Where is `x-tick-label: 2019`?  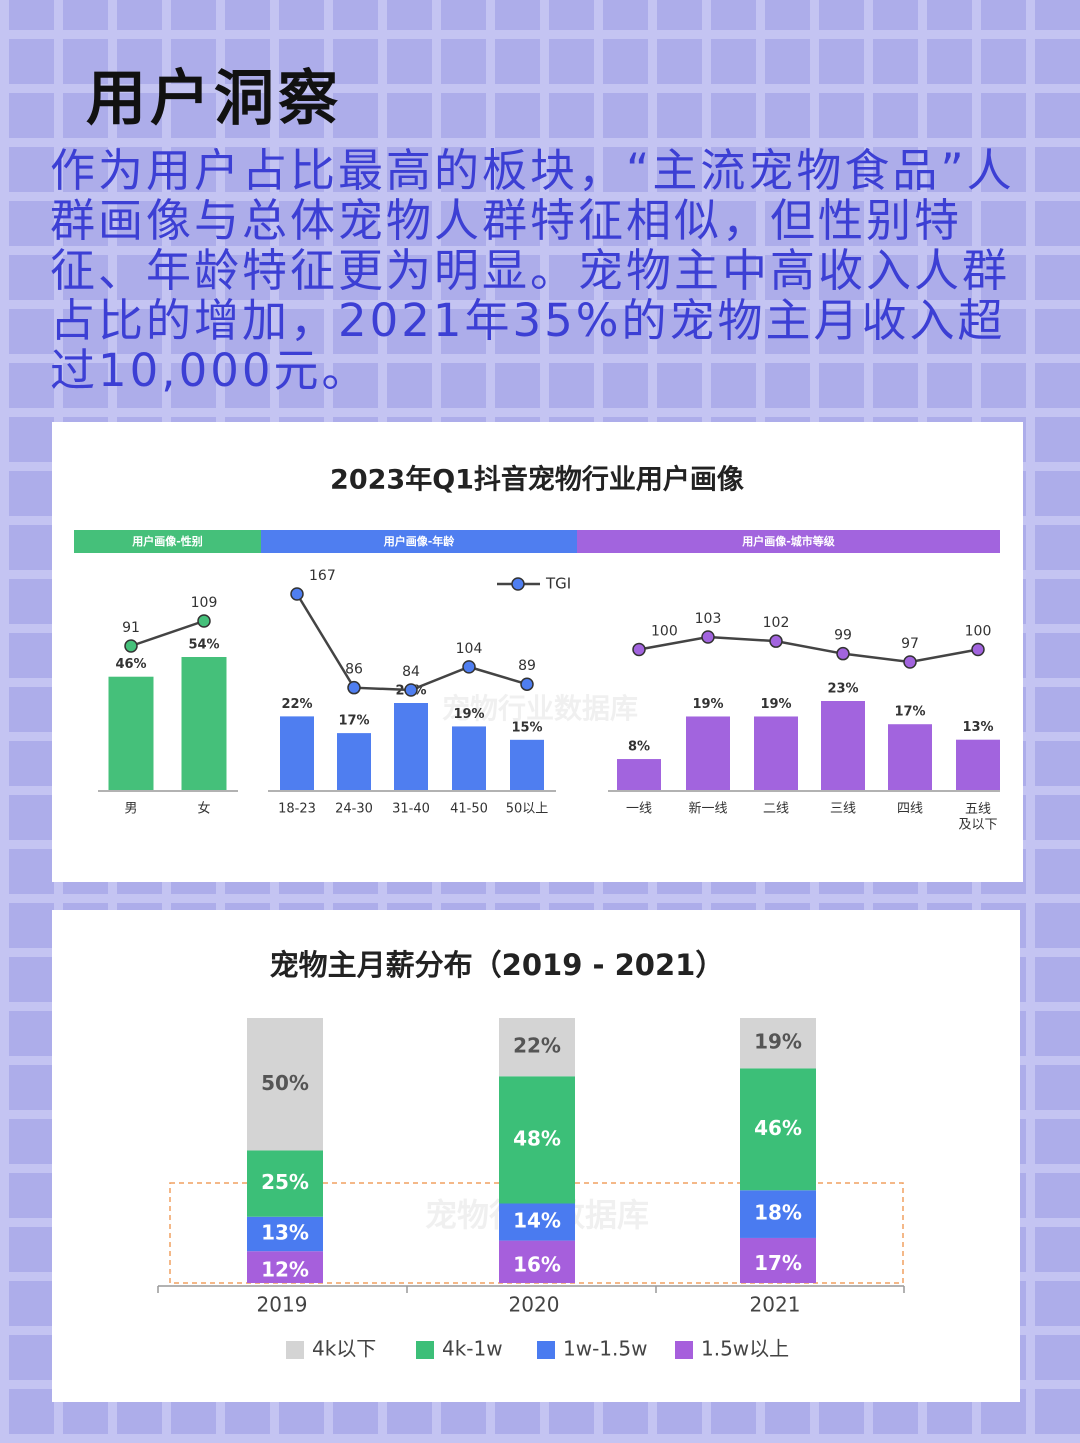
x-tick-label: 2019 is located at coordinates (282, 1305).